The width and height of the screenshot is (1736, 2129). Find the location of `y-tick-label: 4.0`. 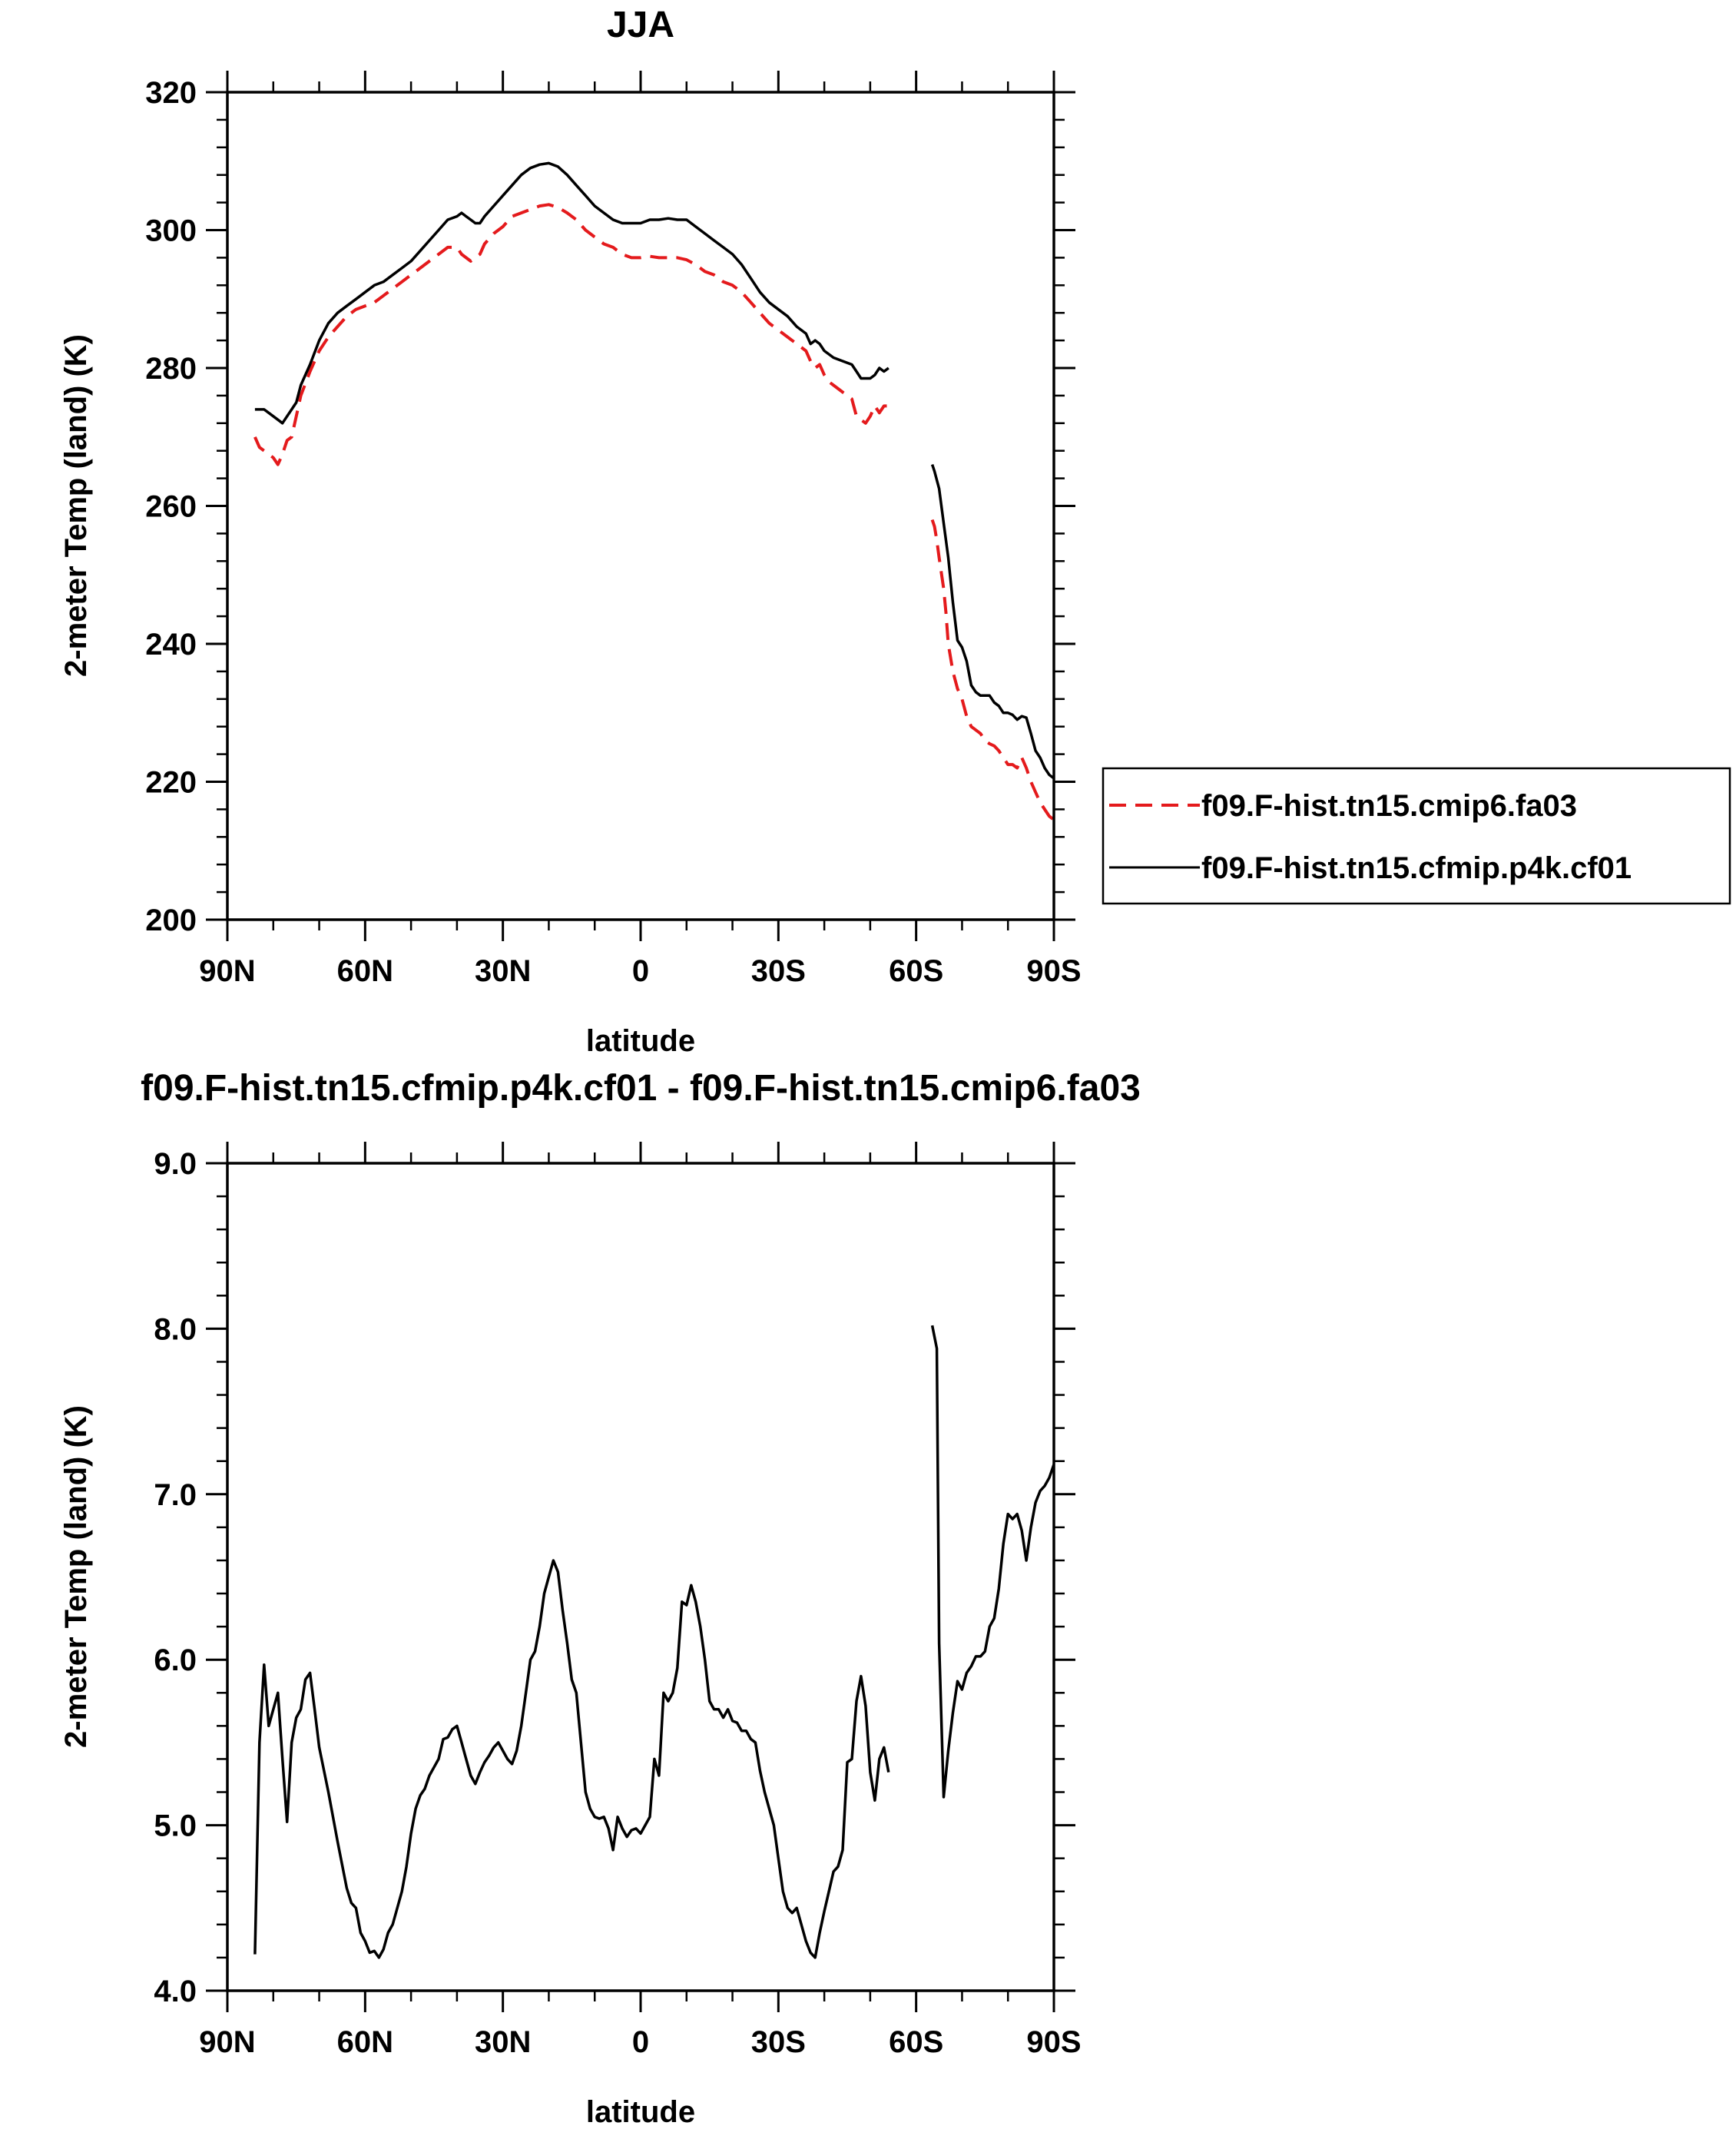

y-tick-label: 4.0 is located at coordinates (175, 1991).